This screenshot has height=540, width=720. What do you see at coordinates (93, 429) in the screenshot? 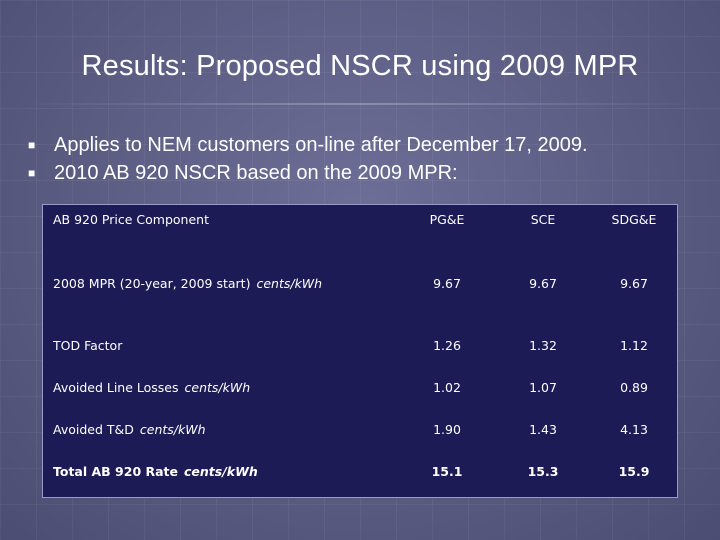
I see `row-label-text: Avoided T&D` at bounding box center [93, 429].